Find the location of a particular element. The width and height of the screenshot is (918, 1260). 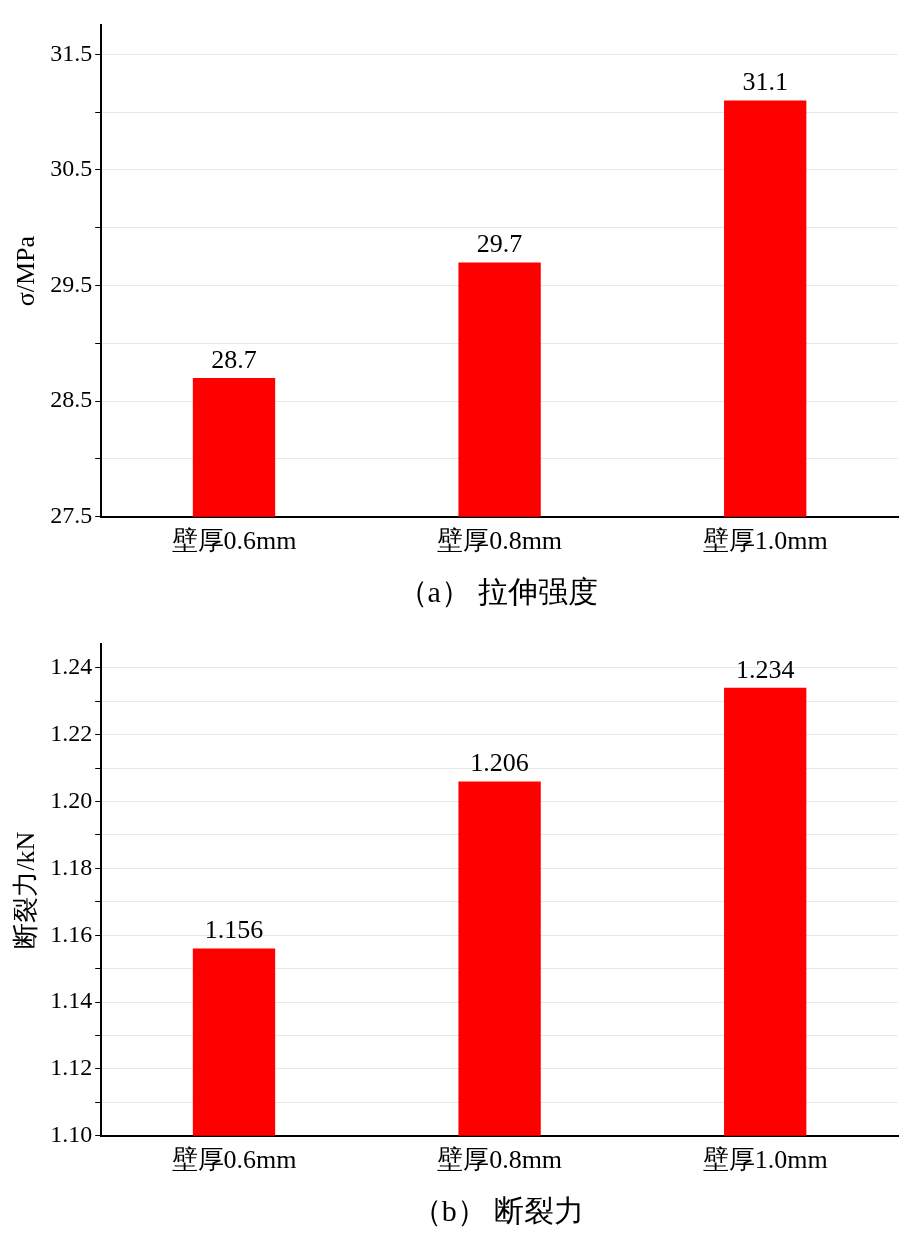

data-label: 1.234 is located at coordinates (765, 669).